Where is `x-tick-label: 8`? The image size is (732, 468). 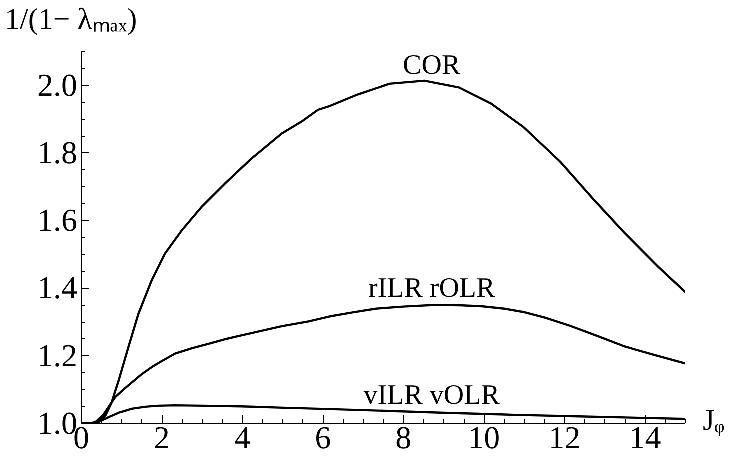 x-tick-label: 8 is located at coordinates (404, 438).